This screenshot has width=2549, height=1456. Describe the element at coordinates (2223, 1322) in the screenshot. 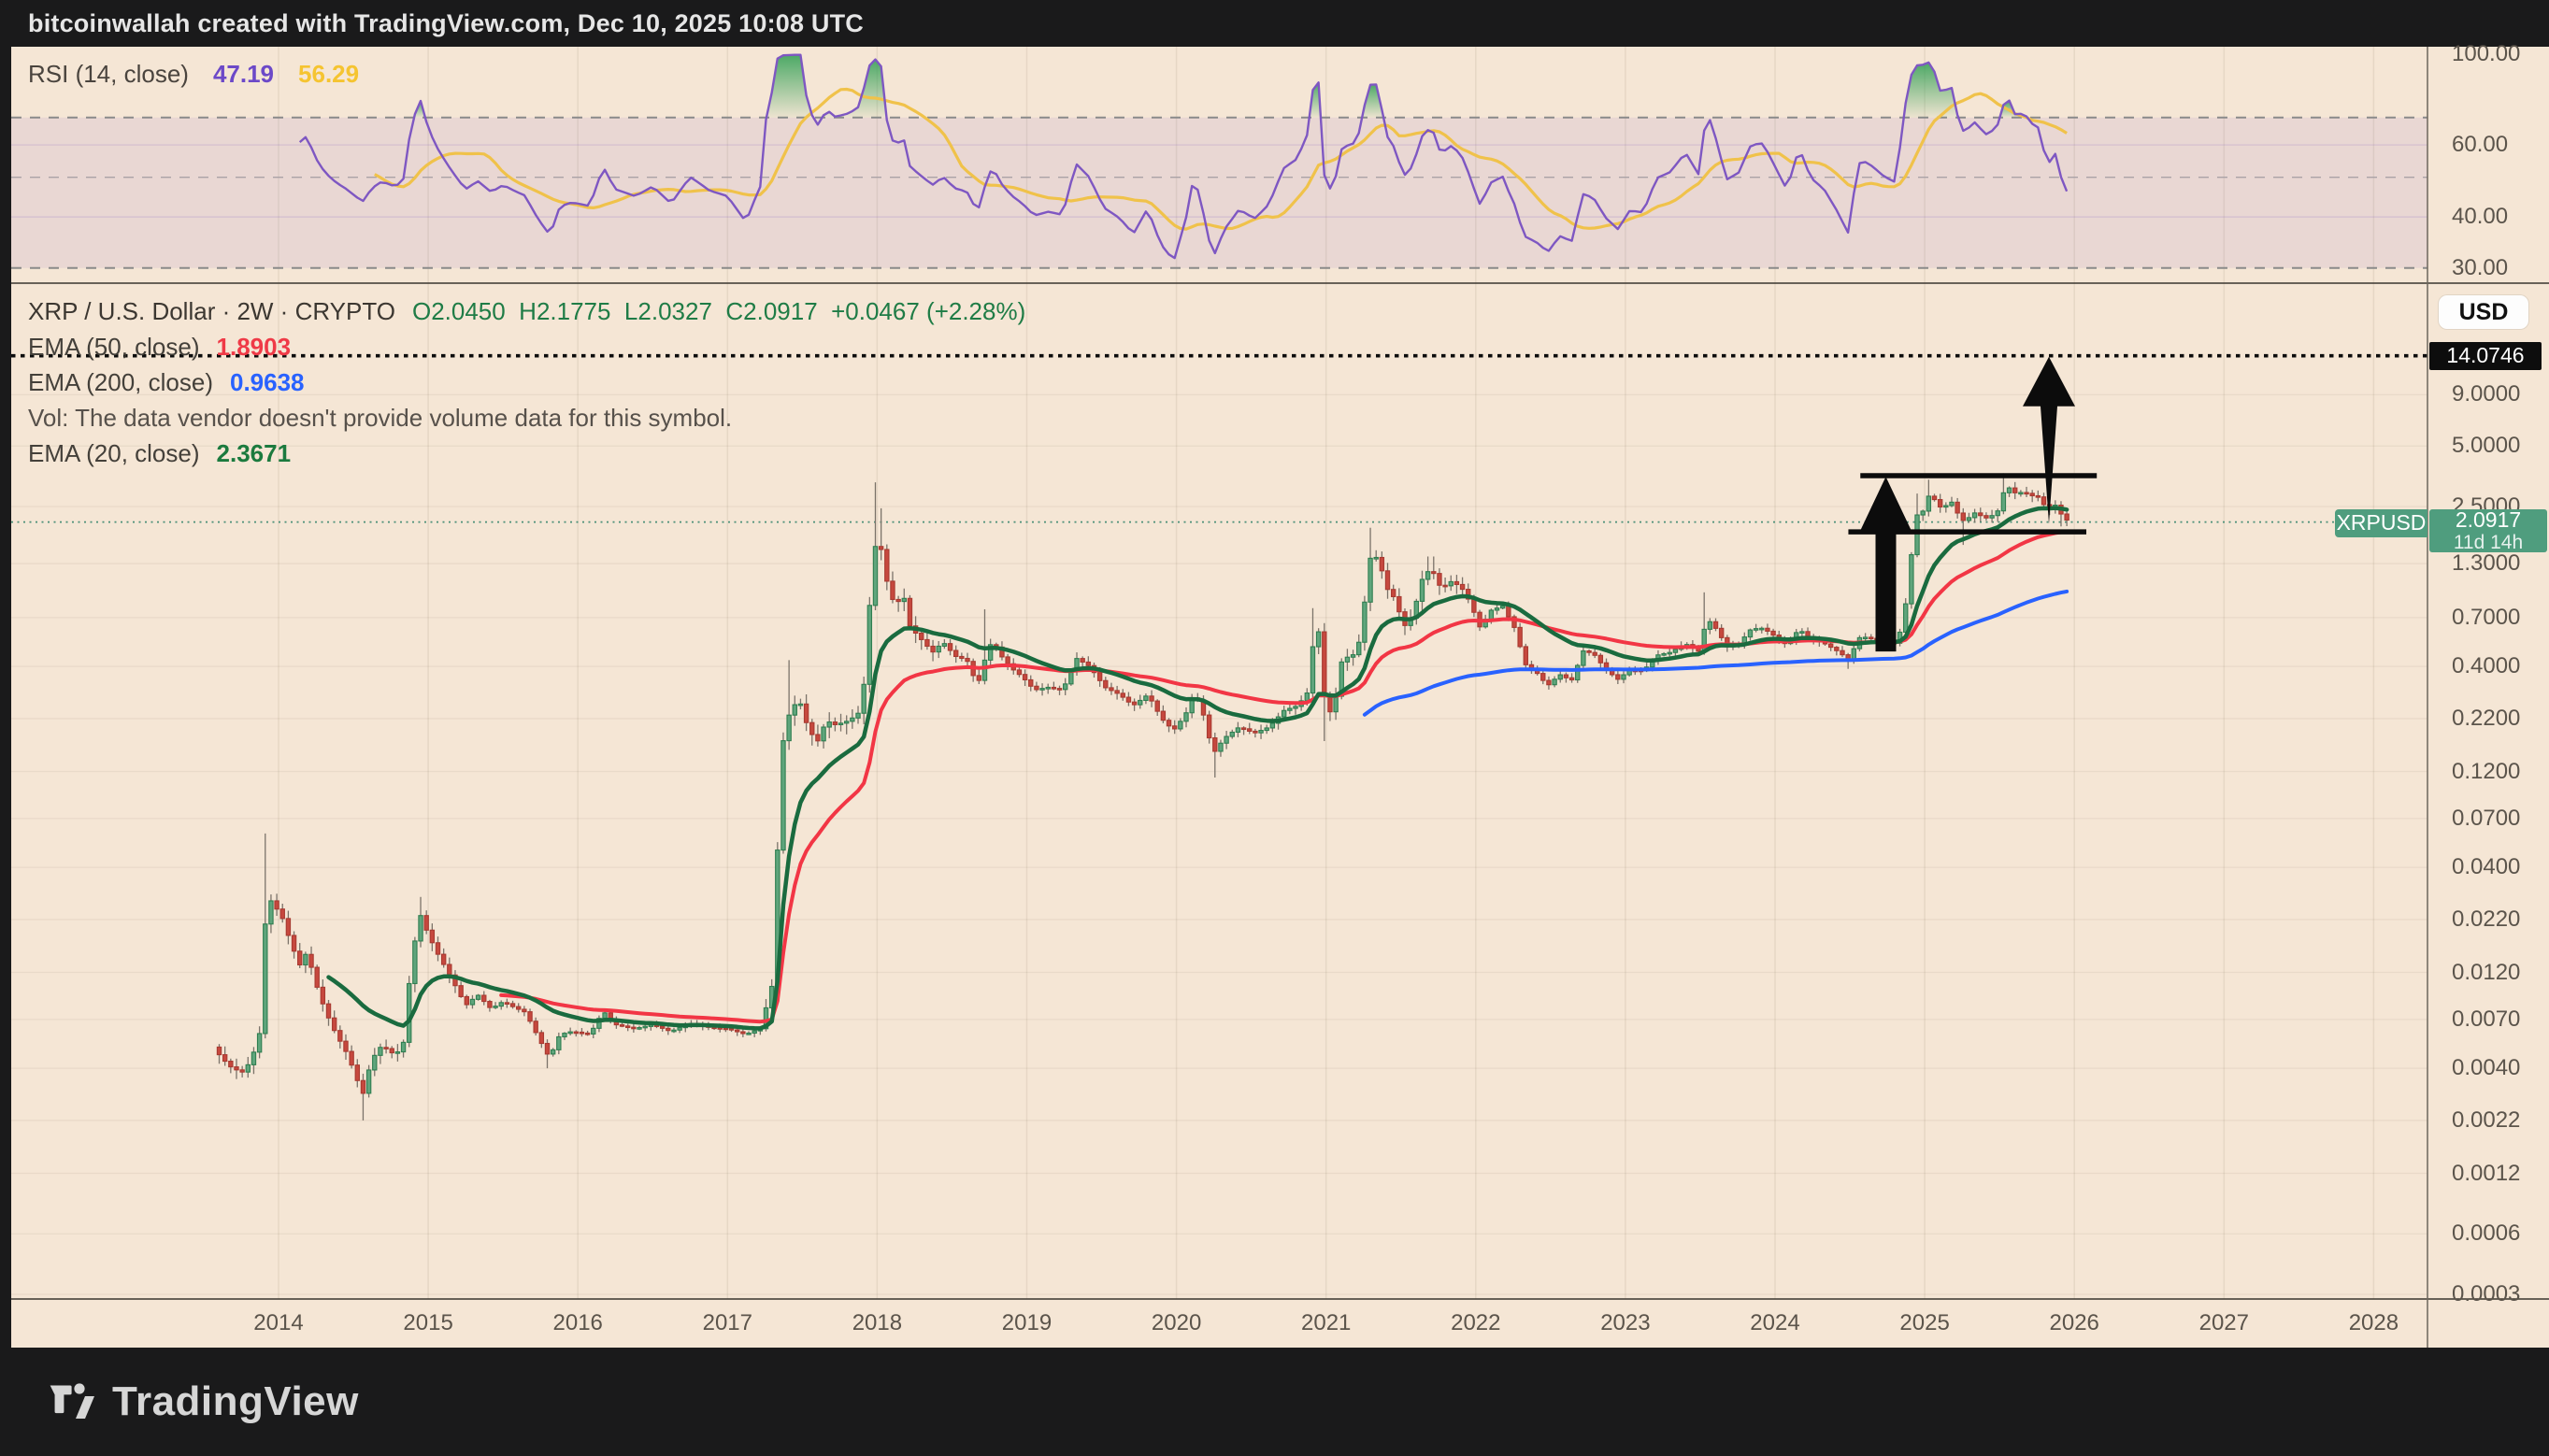

I see `year-label: 2027` at that location.